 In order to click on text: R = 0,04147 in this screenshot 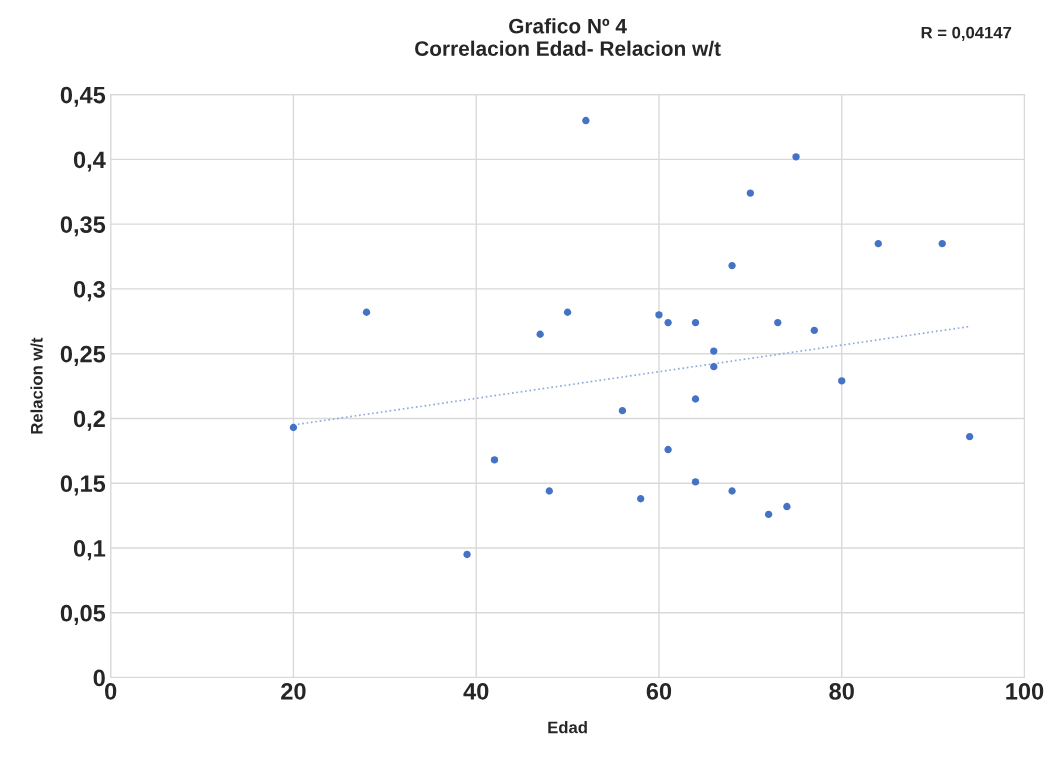, I will do `click(966, 33)`.